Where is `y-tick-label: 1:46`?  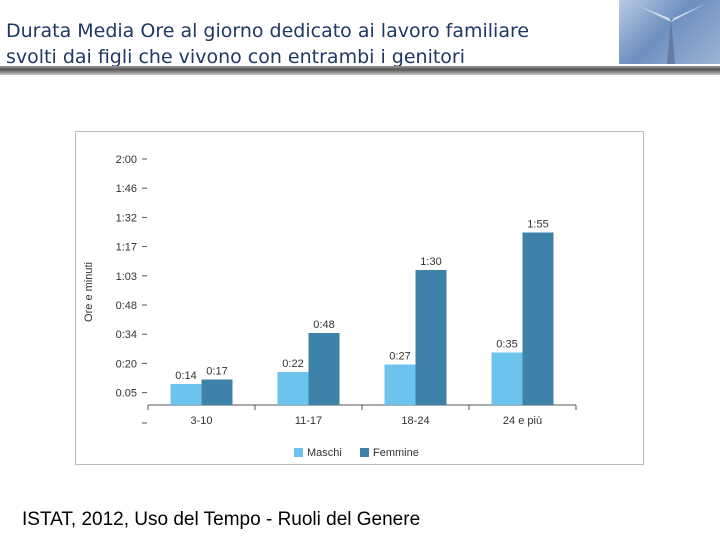 y-tick-label: 1:46 is located at coordinates (126, 189).